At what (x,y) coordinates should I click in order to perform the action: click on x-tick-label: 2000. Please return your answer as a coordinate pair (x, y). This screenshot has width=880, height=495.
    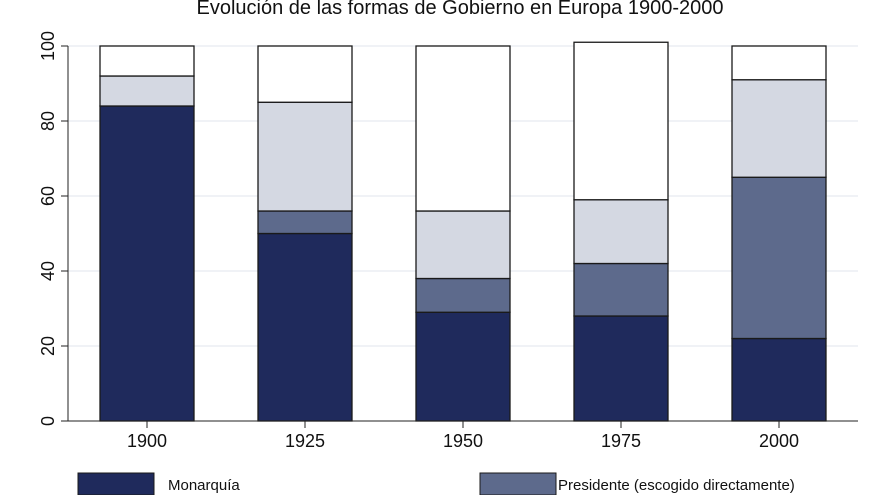
    Looking at the image, I should click on (779, 441).